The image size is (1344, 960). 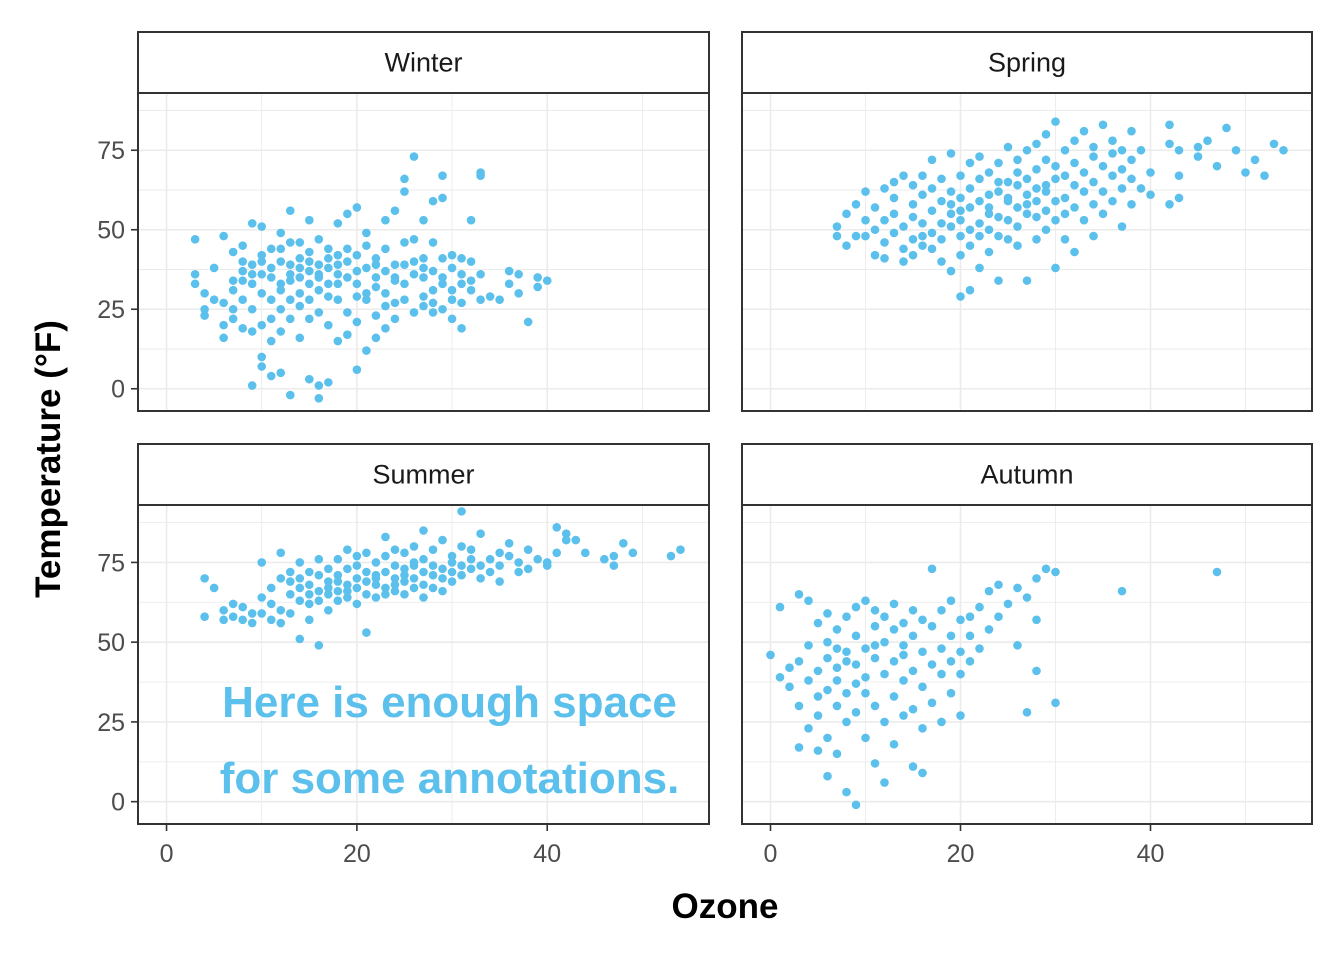 I want to click on strip-background, so click(x=423, y=62).